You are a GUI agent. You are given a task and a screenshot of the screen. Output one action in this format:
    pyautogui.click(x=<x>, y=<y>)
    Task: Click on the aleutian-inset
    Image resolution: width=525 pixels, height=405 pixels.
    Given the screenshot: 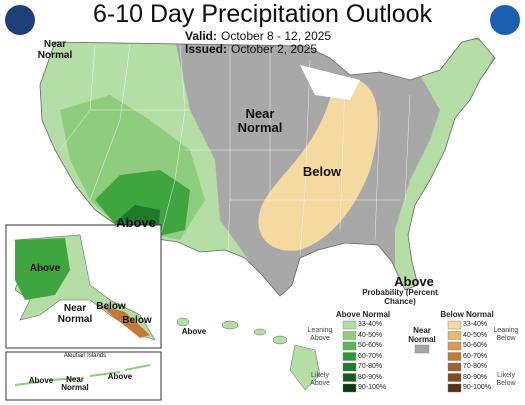 What is the action you would take?
    pyautogui.click(x=83, y=376)
    